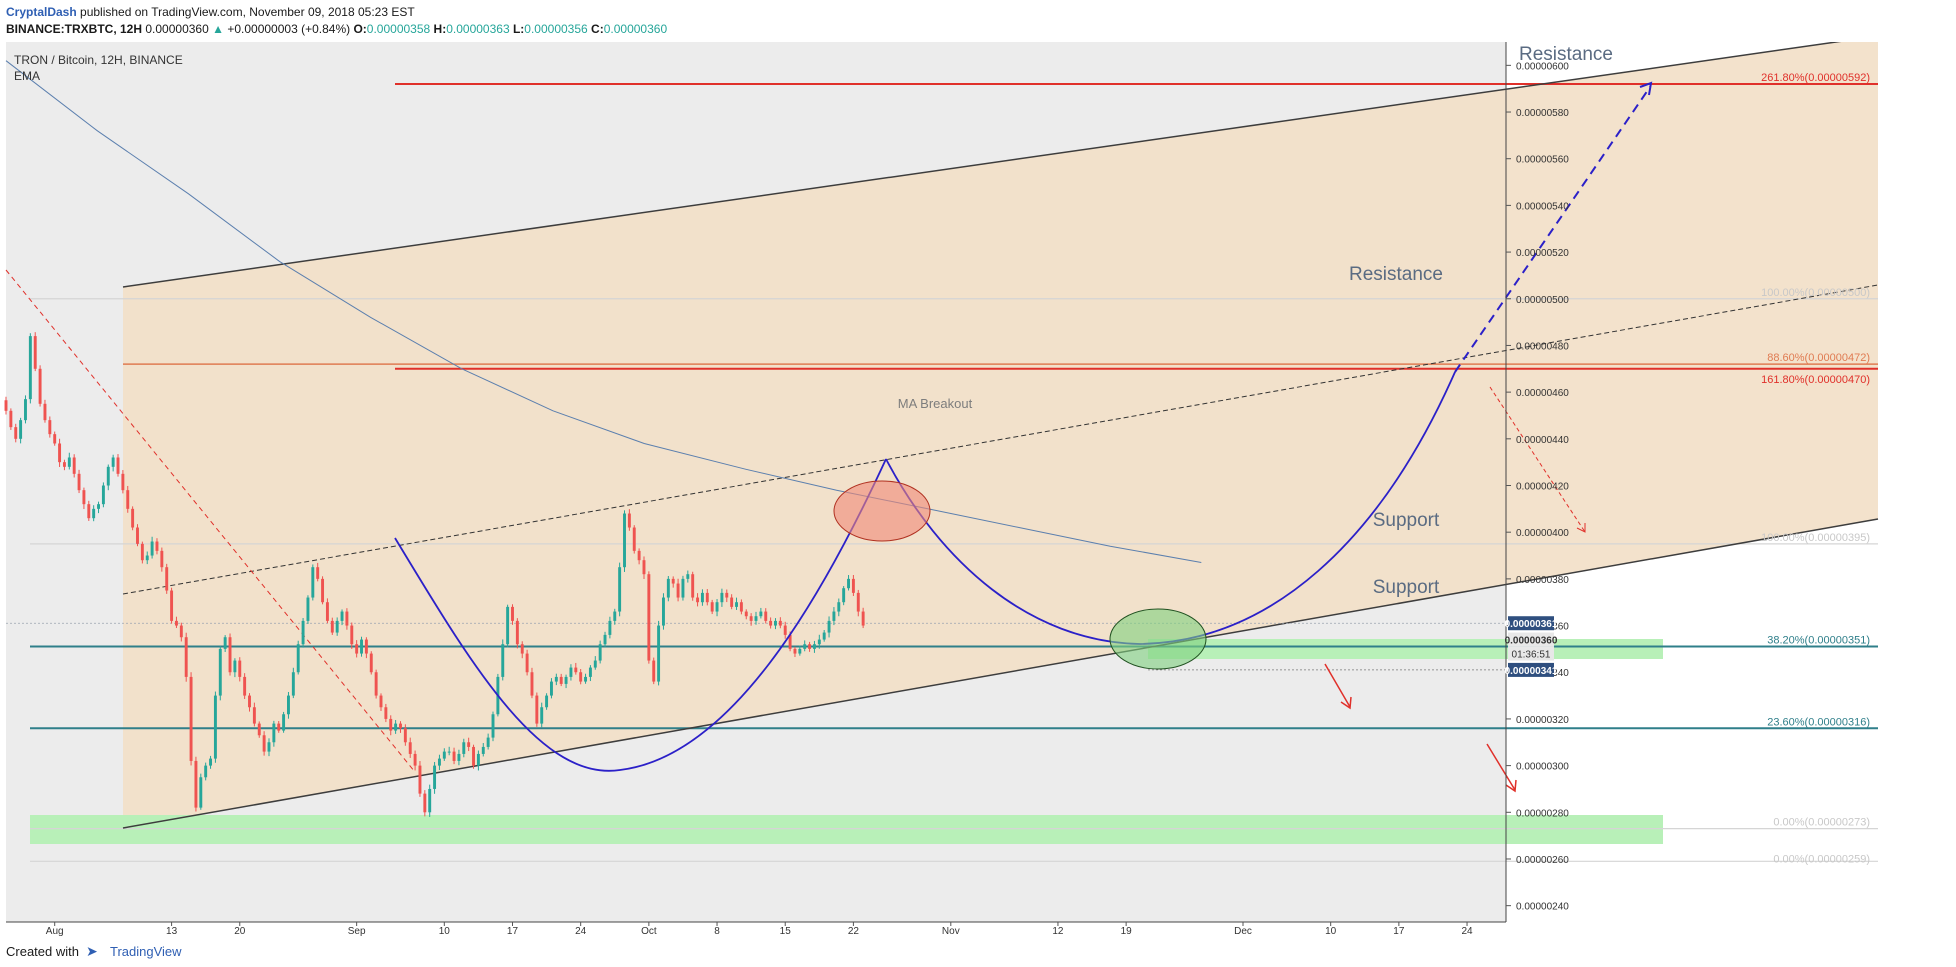 Image resolution: width=1956 pixels, height=967 pixels. I want to click on high-value: 0.00000363, so click(478, 29).